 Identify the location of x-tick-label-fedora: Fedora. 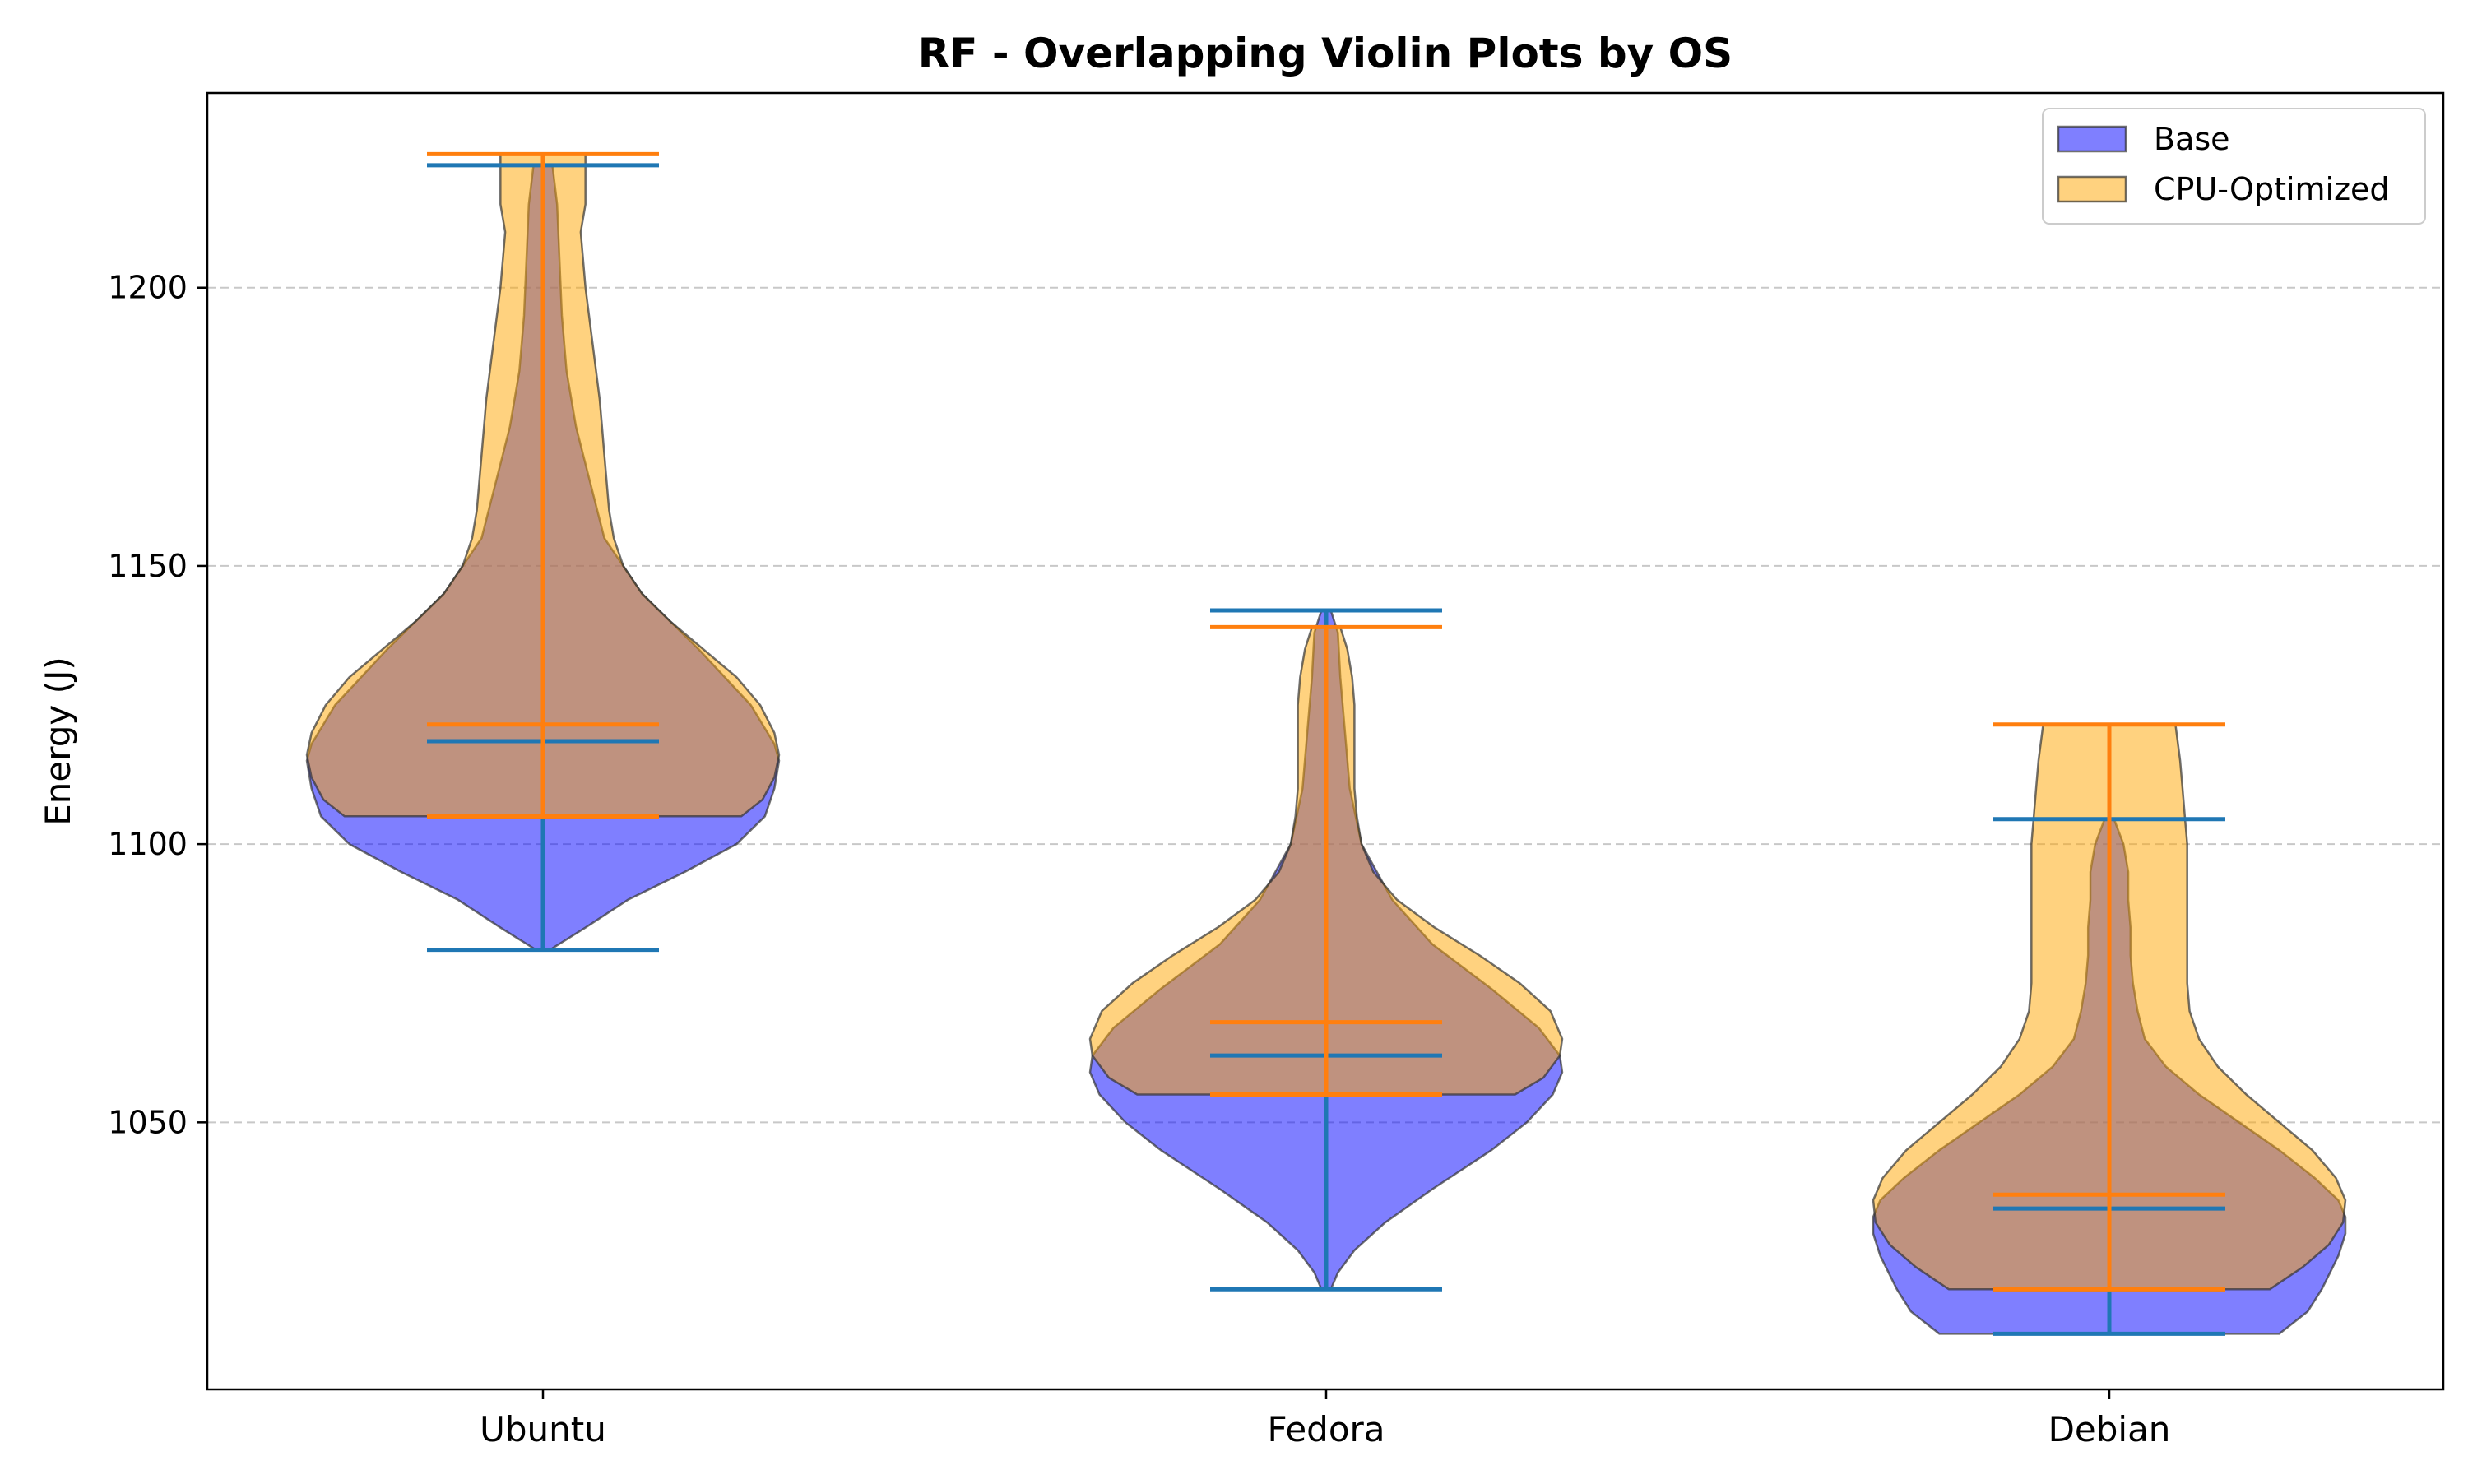
(1326, 1429).